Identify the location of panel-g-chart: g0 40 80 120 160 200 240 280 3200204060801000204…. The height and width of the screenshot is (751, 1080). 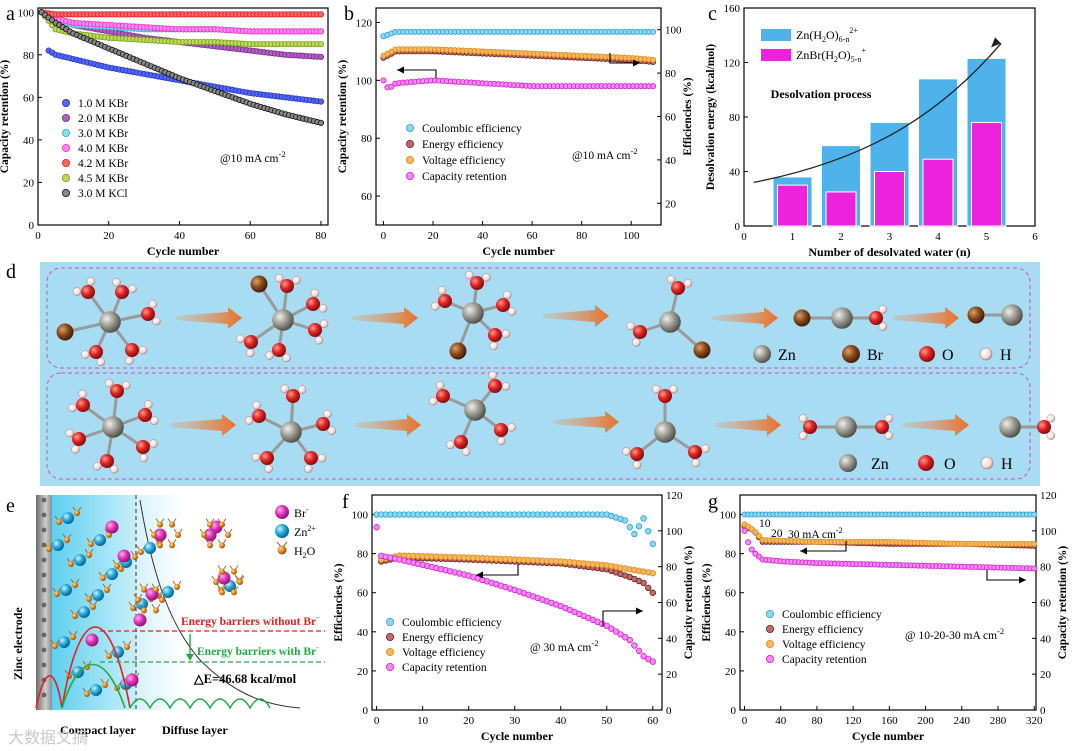
(885, 616).